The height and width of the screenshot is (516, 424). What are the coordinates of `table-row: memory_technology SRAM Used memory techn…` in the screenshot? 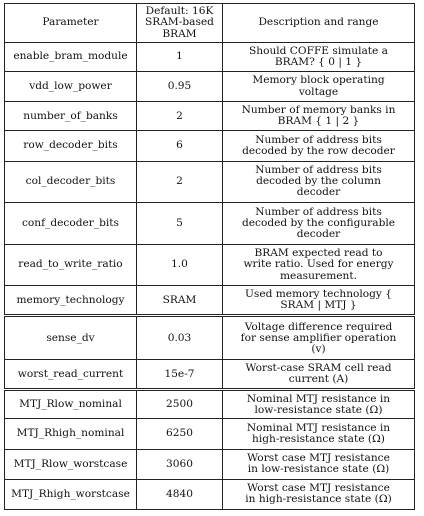 It's located at (209, 301).